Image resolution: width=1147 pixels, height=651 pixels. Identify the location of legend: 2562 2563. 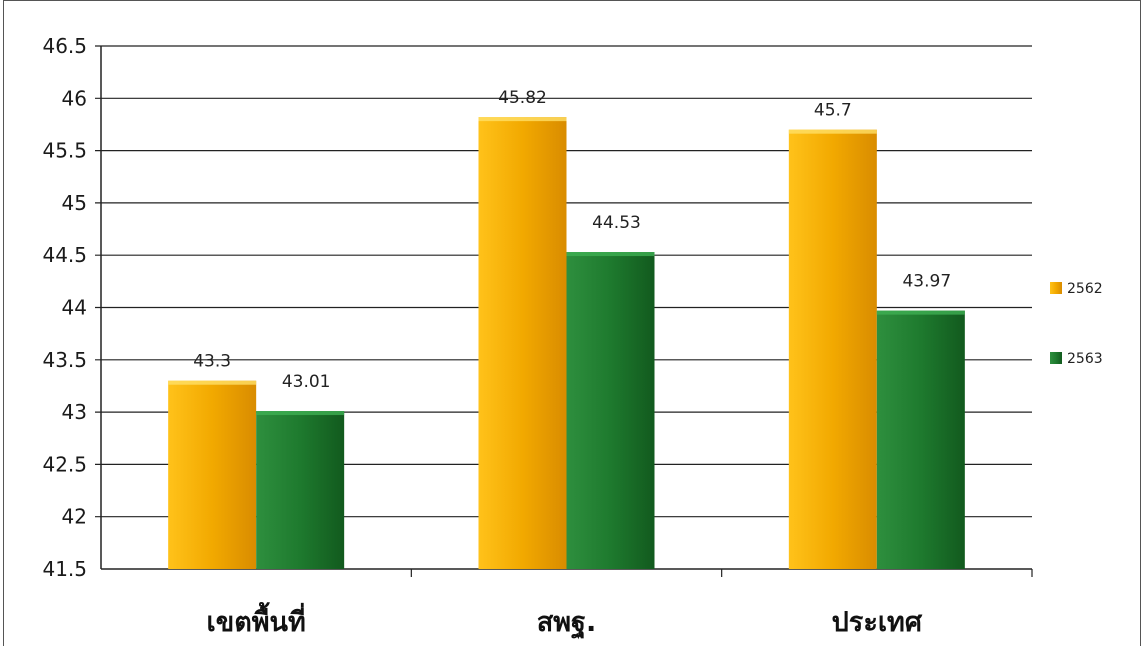
(1076, 324).